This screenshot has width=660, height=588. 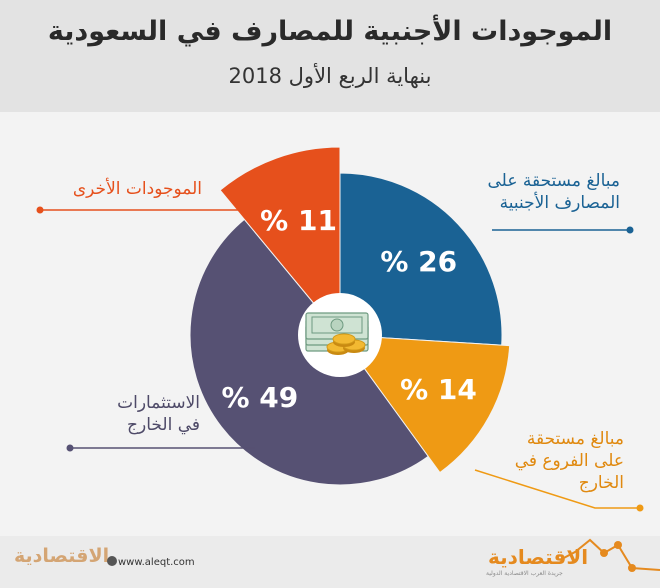 I want to click on pie-slice-branches-abroad, so click(x=424, y=404).